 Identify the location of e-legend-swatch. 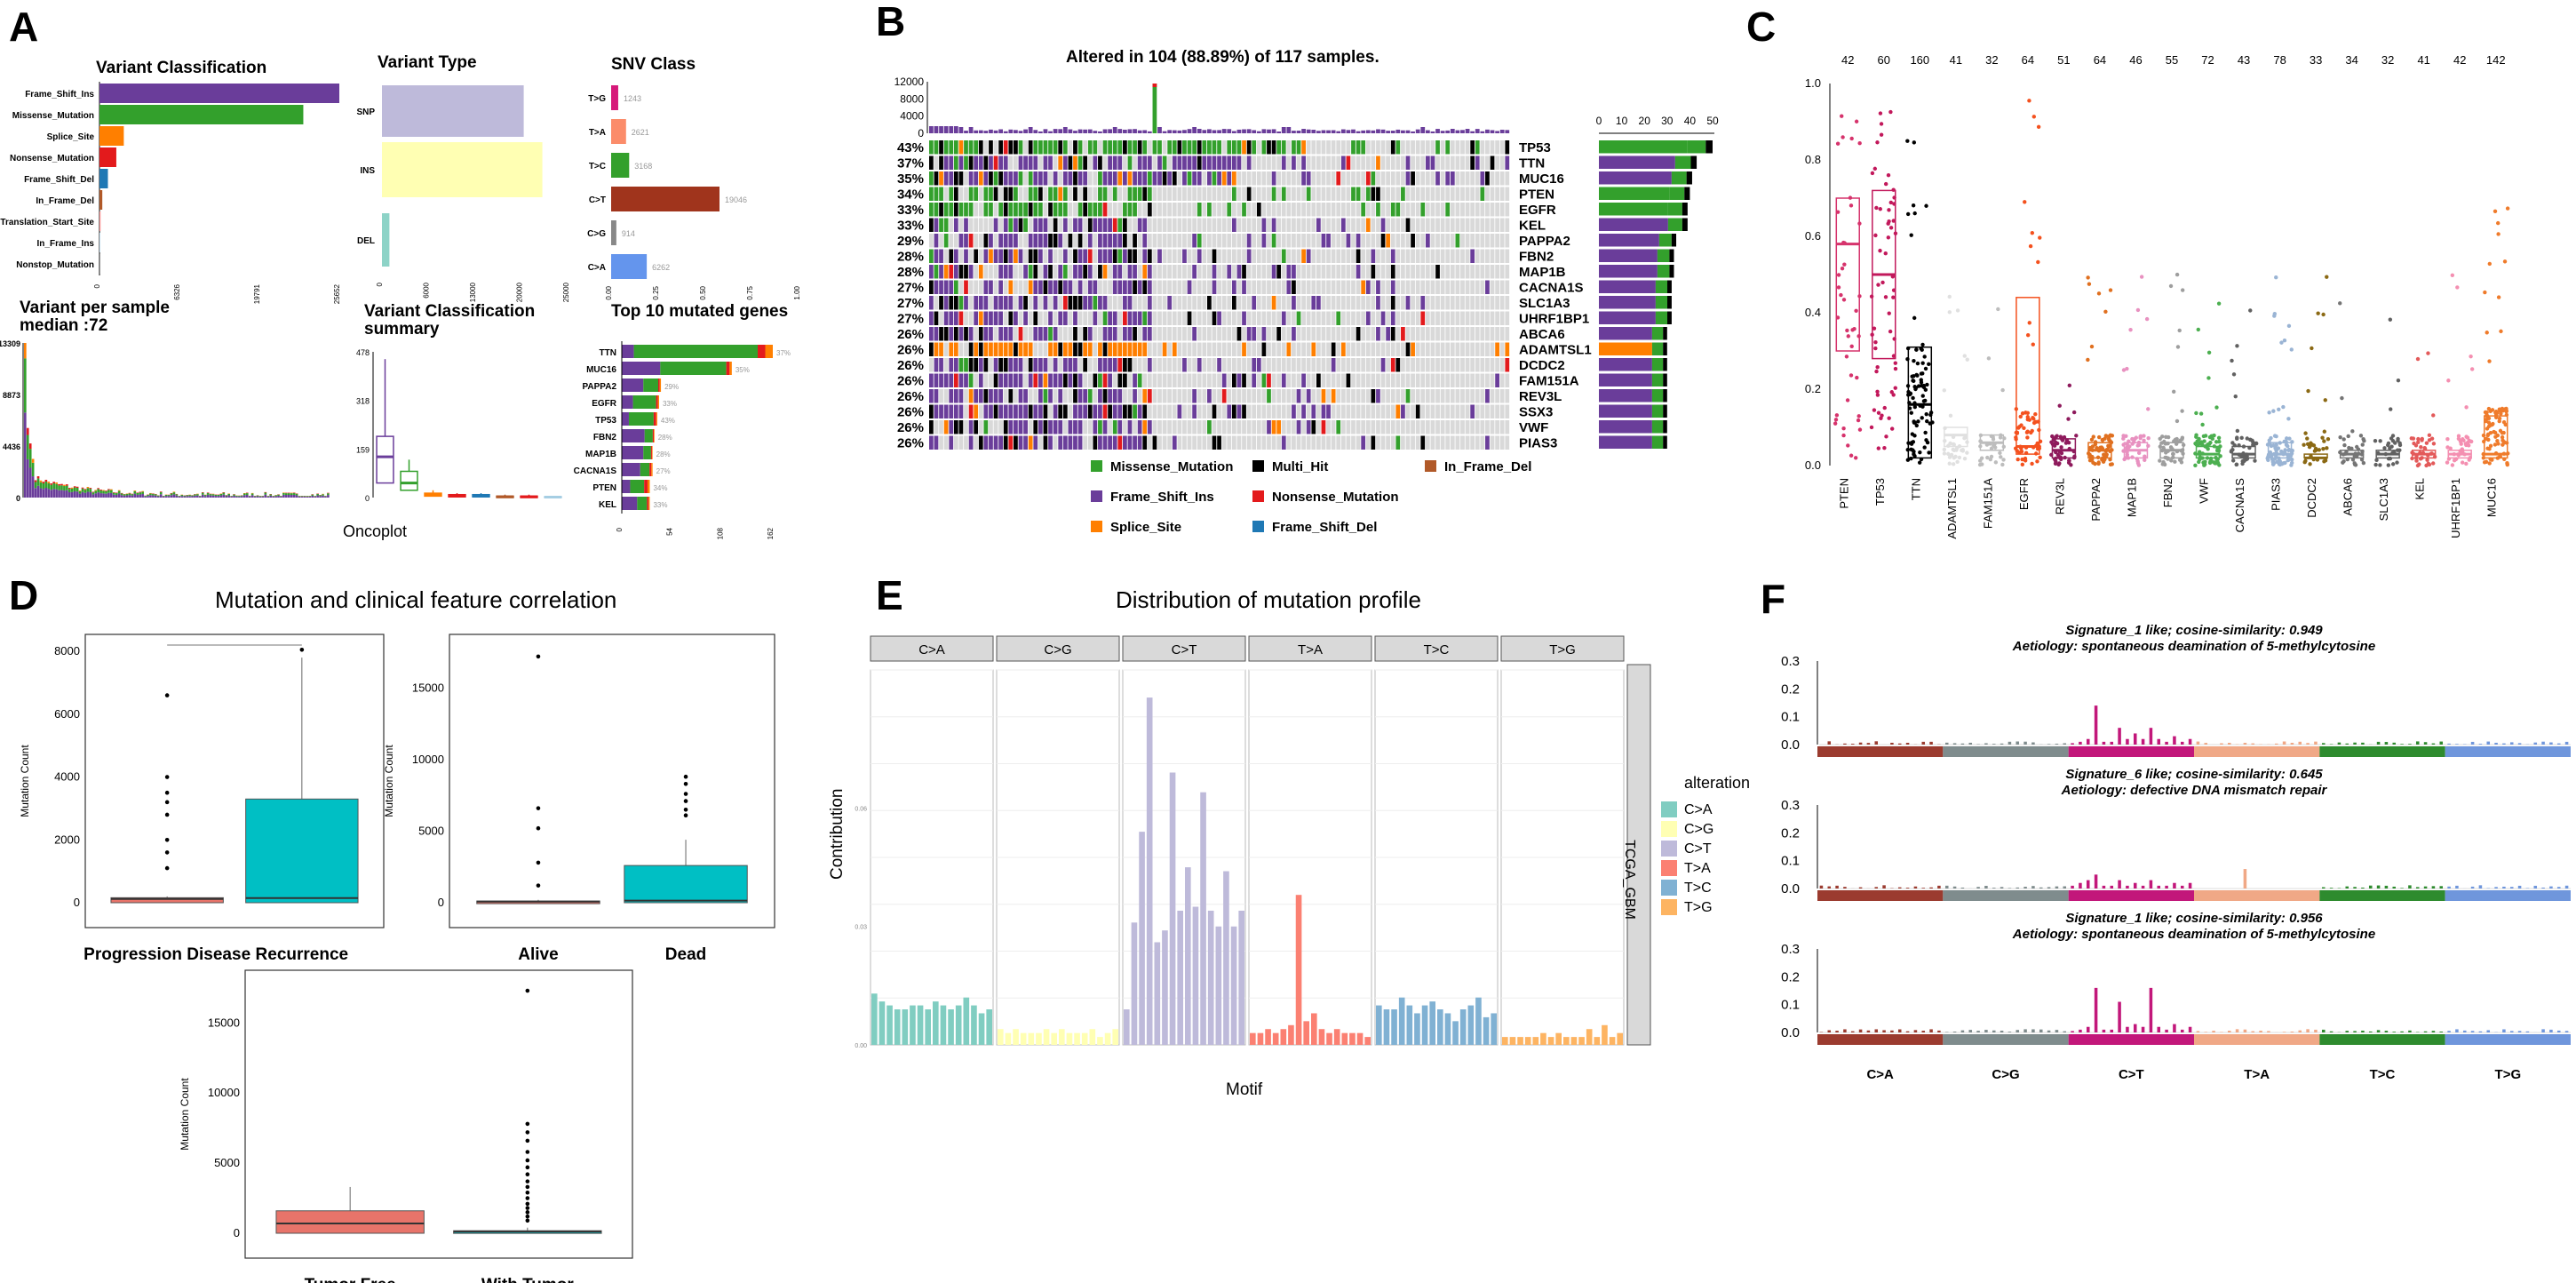
(1669, 868).